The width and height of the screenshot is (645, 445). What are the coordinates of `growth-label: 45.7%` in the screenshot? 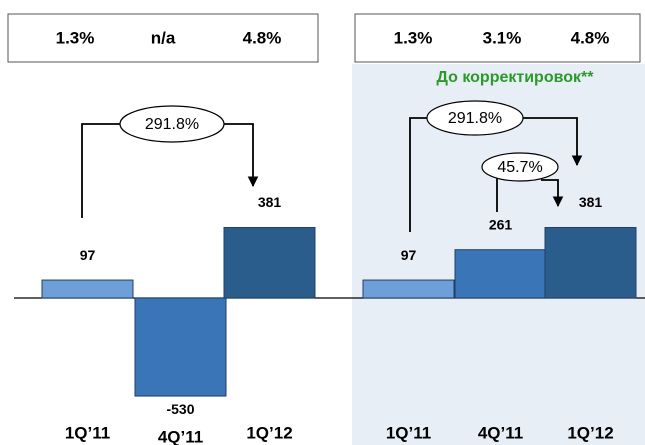 It's located at (519, 167).